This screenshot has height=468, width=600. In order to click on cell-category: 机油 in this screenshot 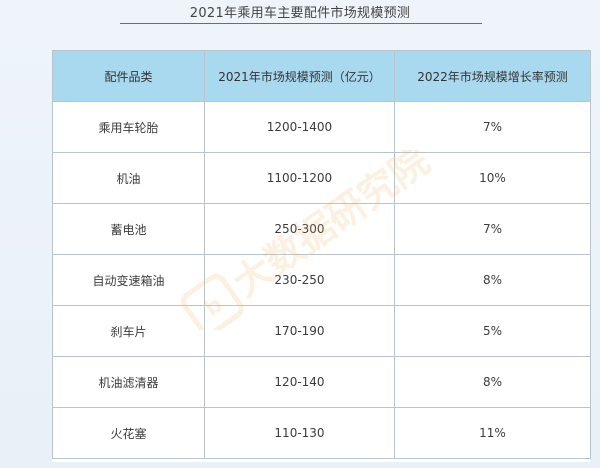, I will do `click(128, 178)`.